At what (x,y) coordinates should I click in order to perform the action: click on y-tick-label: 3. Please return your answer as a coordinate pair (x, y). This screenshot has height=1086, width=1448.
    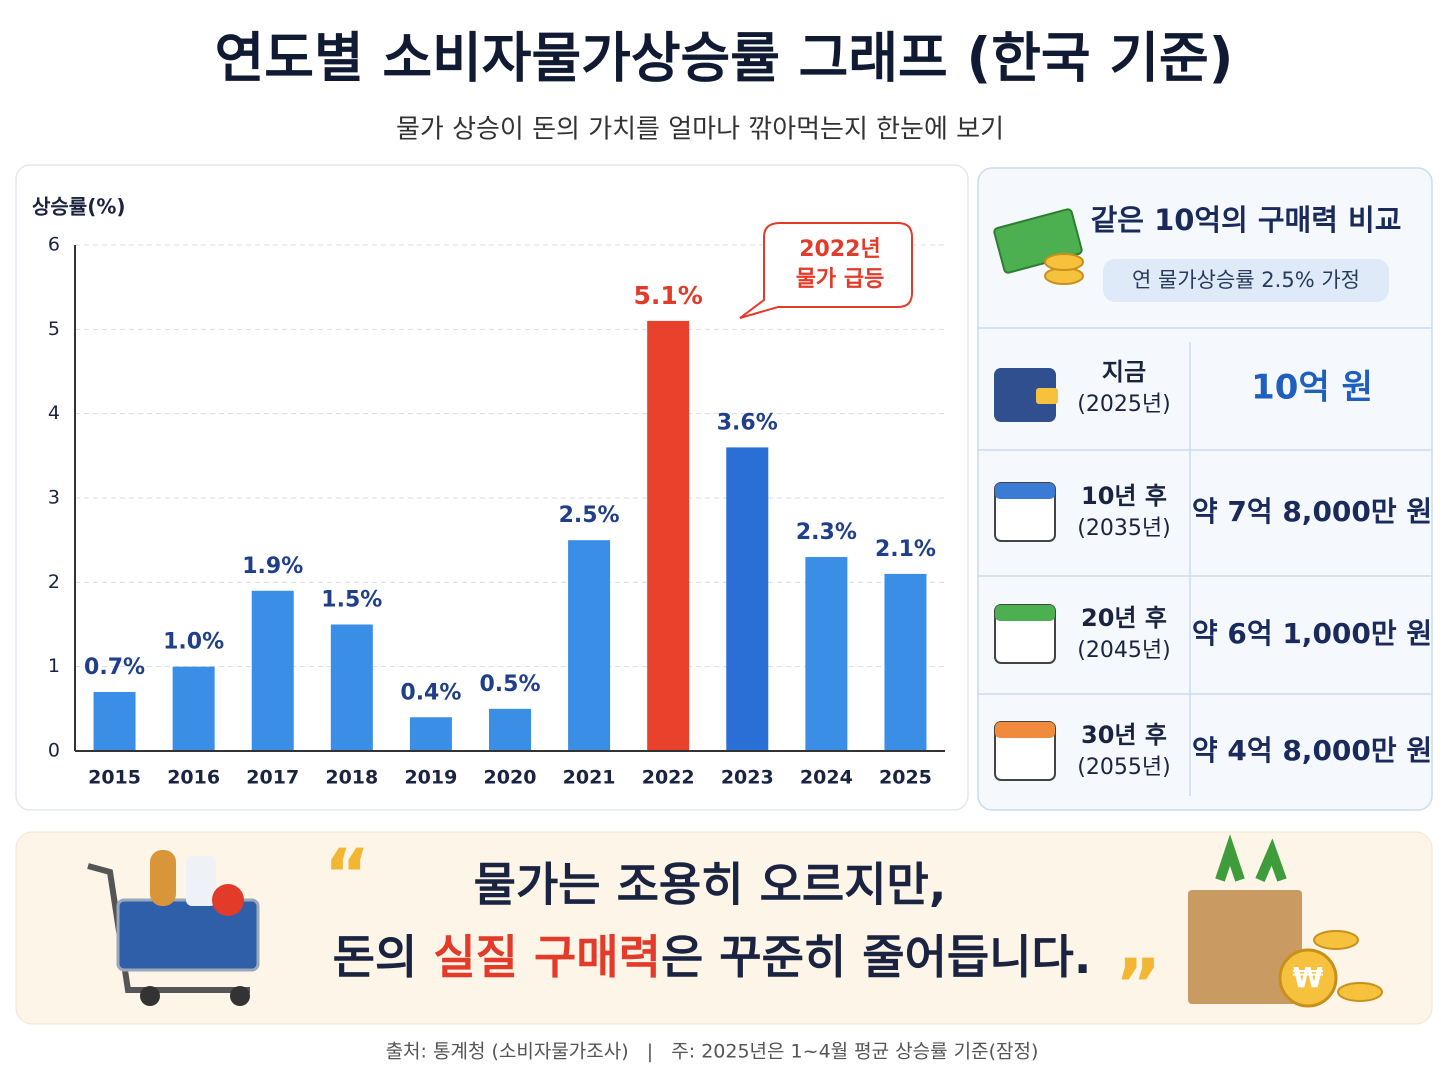
    Looking at the image, I should click on (54, 498).